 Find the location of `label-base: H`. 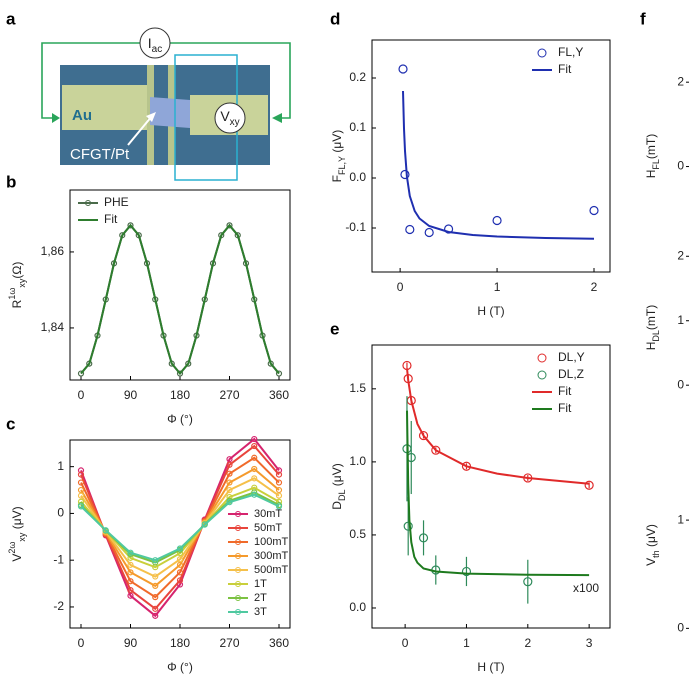

label-base: H is located at coordinates (651, 346).